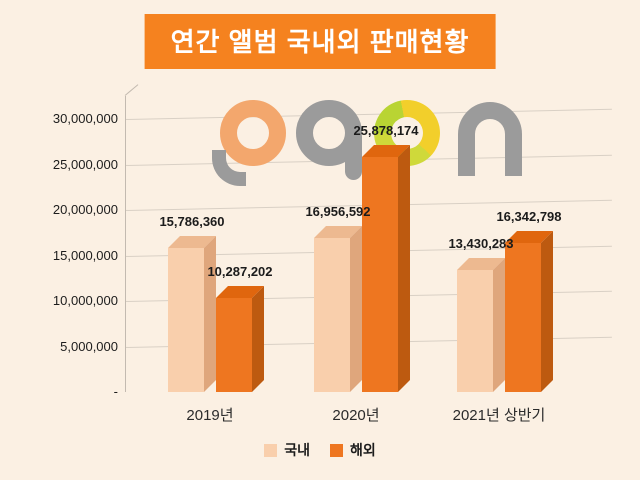 The width and height of the screenshot is (640, 480). What do you see at coordinates (125, 244) in the screenshot?
I see `y-axis-line` at bounding box center [125, 244].